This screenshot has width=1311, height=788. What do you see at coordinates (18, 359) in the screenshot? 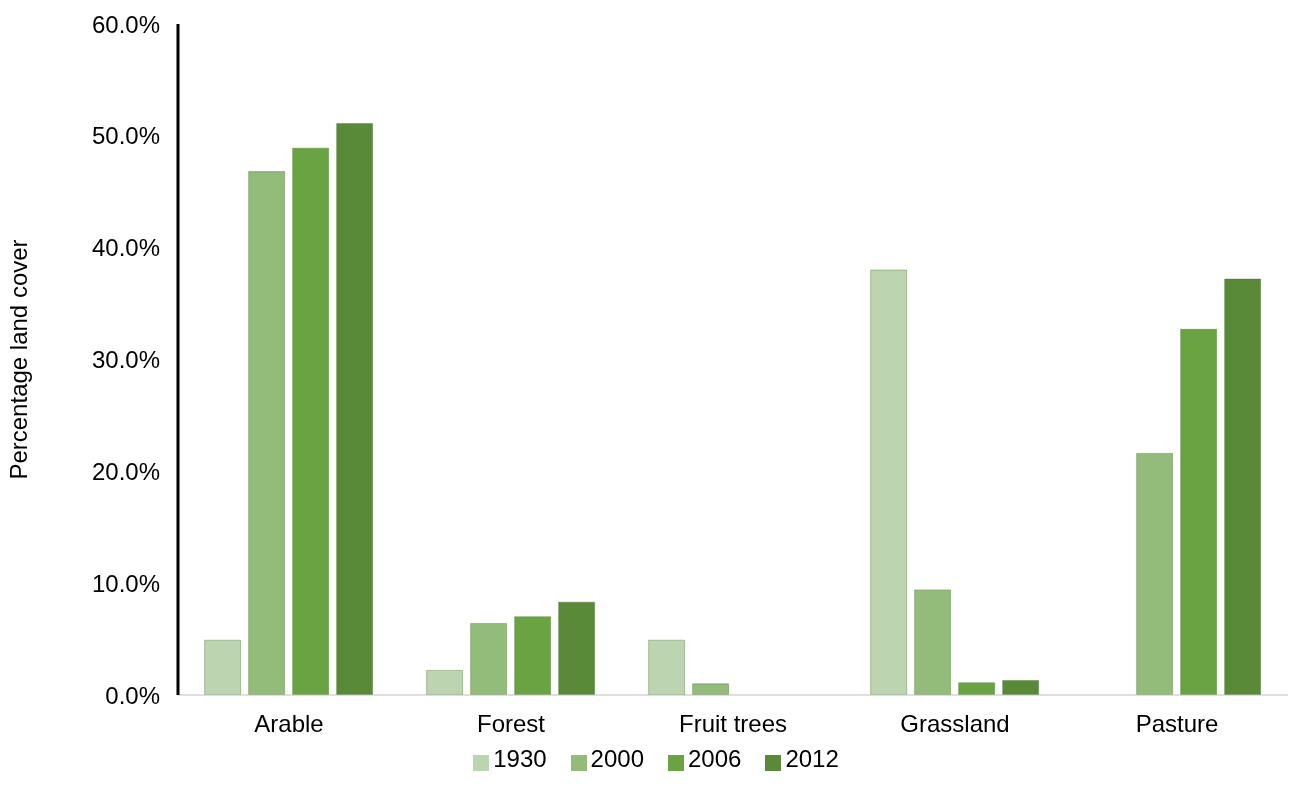
I see `y-axis-title: Percentage land cover` at bounding box center [18, 359].